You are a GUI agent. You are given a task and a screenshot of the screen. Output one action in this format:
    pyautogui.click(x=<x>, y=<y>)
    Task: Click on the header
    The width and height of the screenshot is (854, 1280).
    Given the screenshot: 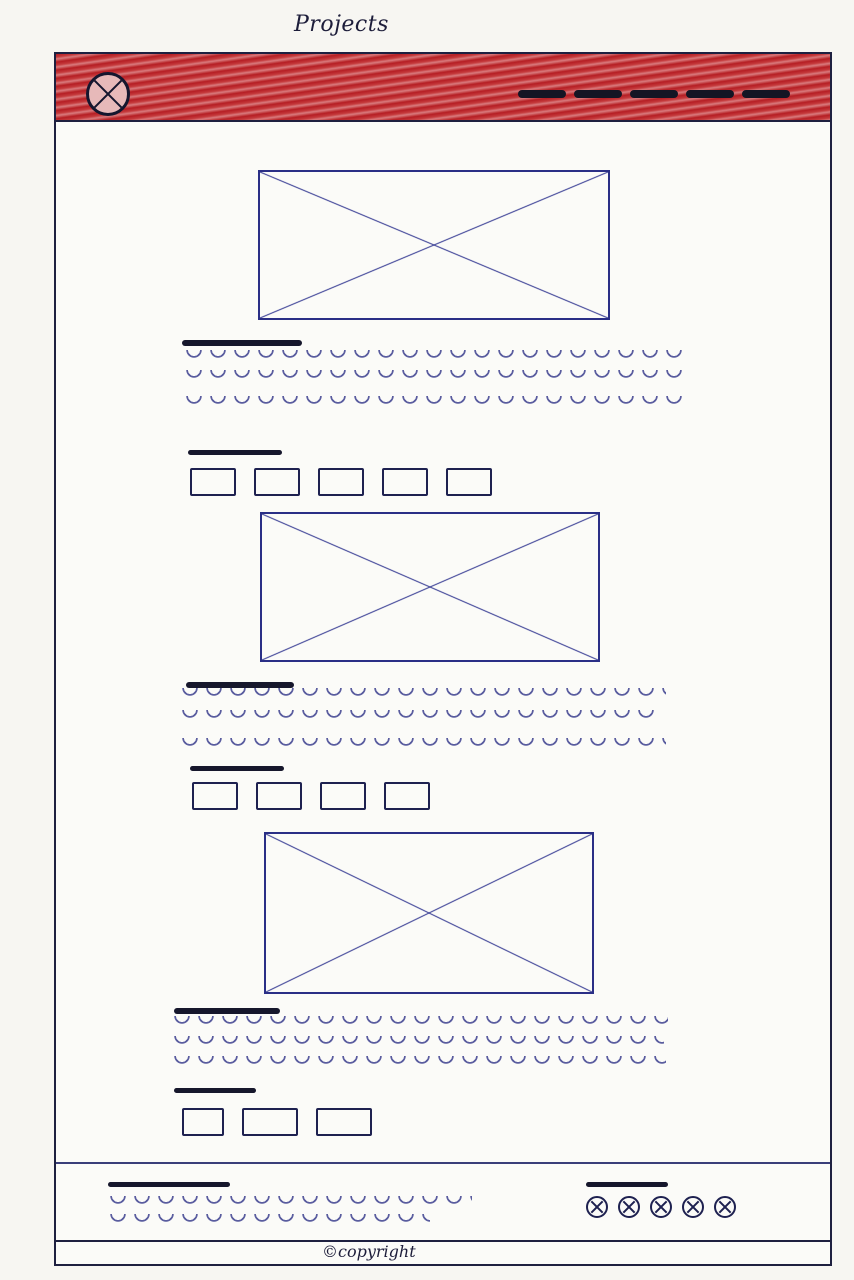 What is the action you would take?
    pyautogui.click(x=443, y=88)
    